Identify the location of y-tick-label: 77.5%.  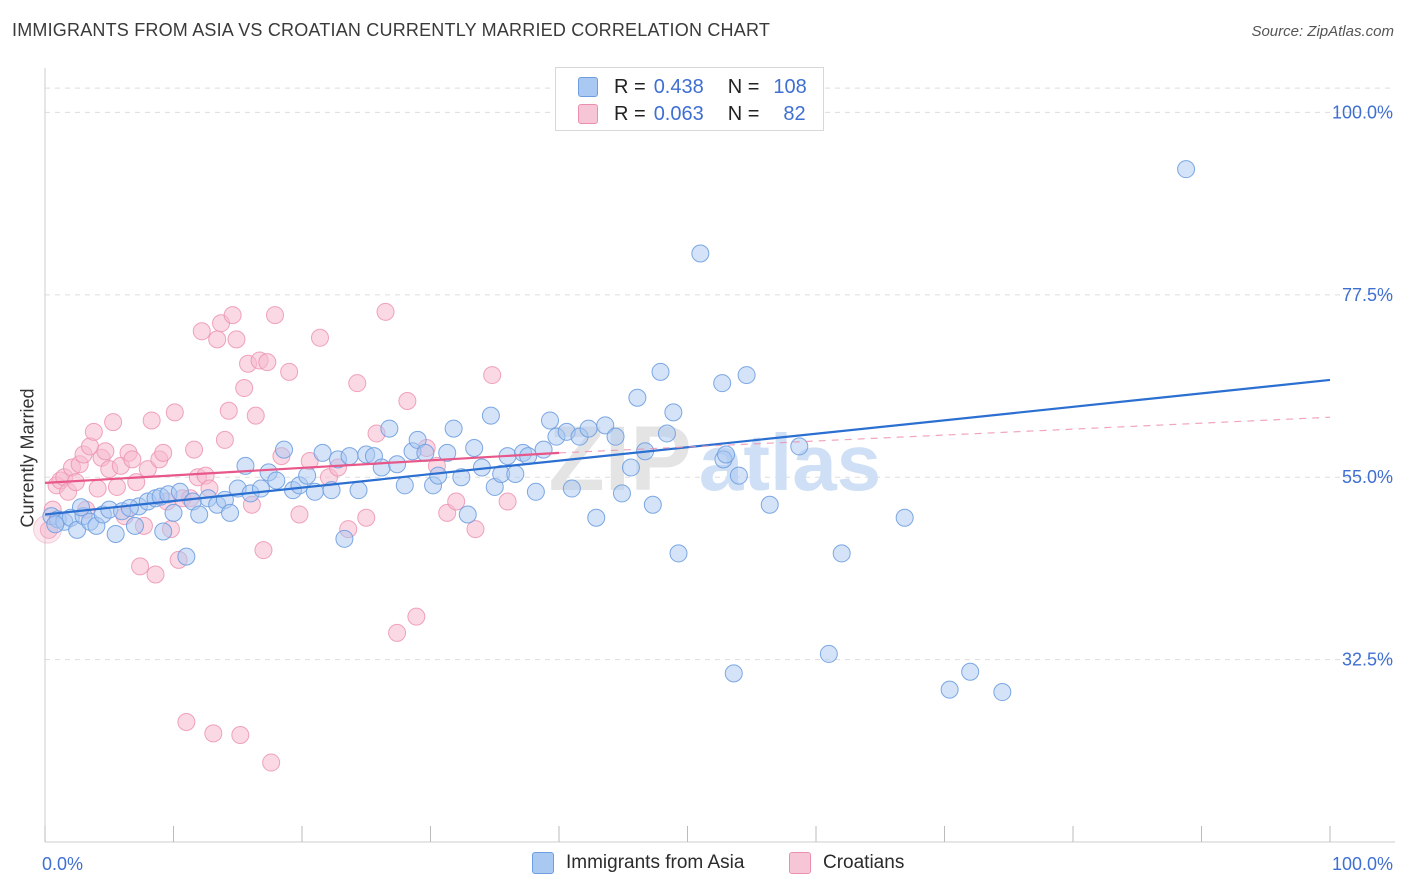
(1367, 295).